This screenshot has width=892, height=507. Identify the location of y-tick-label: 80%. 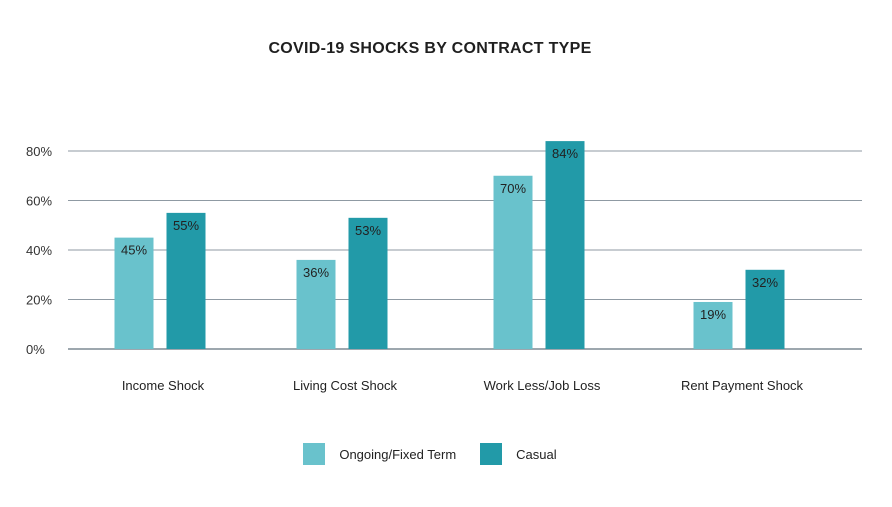
(39, 151).